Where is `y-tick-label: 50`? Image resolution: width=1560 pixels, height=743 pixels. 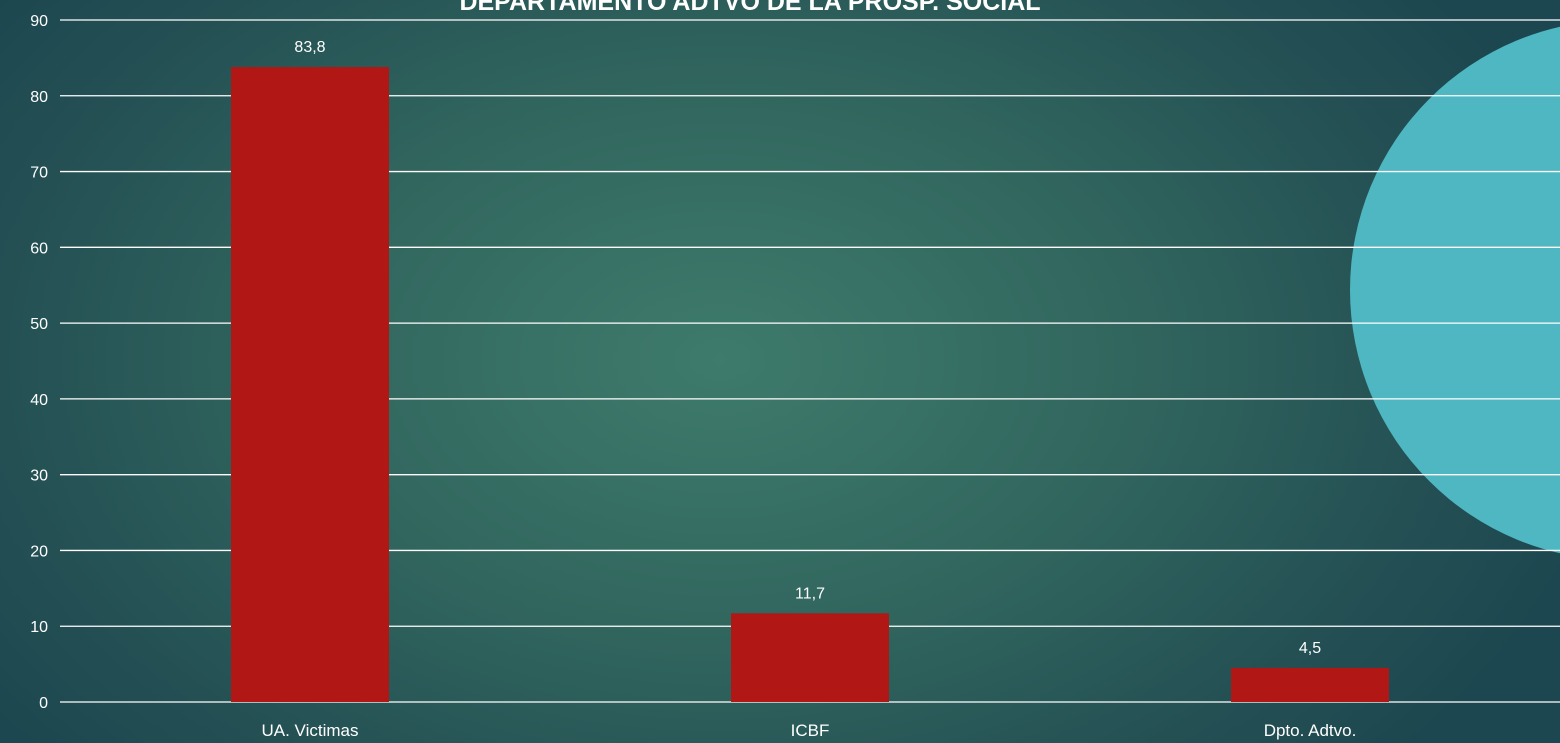 y-tick-label: 50 is located at coordinates (39, 324).